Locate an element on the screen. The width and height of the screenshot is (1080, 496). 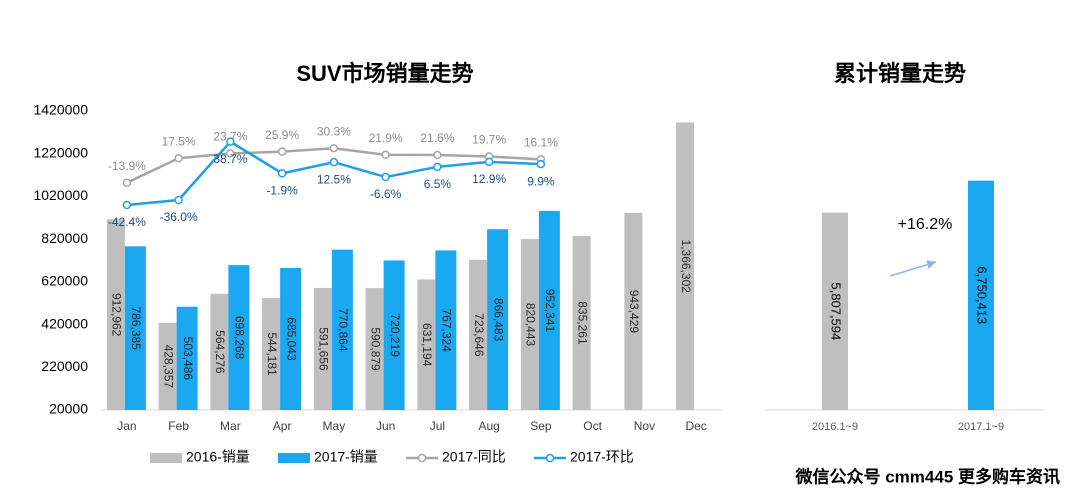
x-tick-label: 2017.1~9 is located at coordinates (981, 427).